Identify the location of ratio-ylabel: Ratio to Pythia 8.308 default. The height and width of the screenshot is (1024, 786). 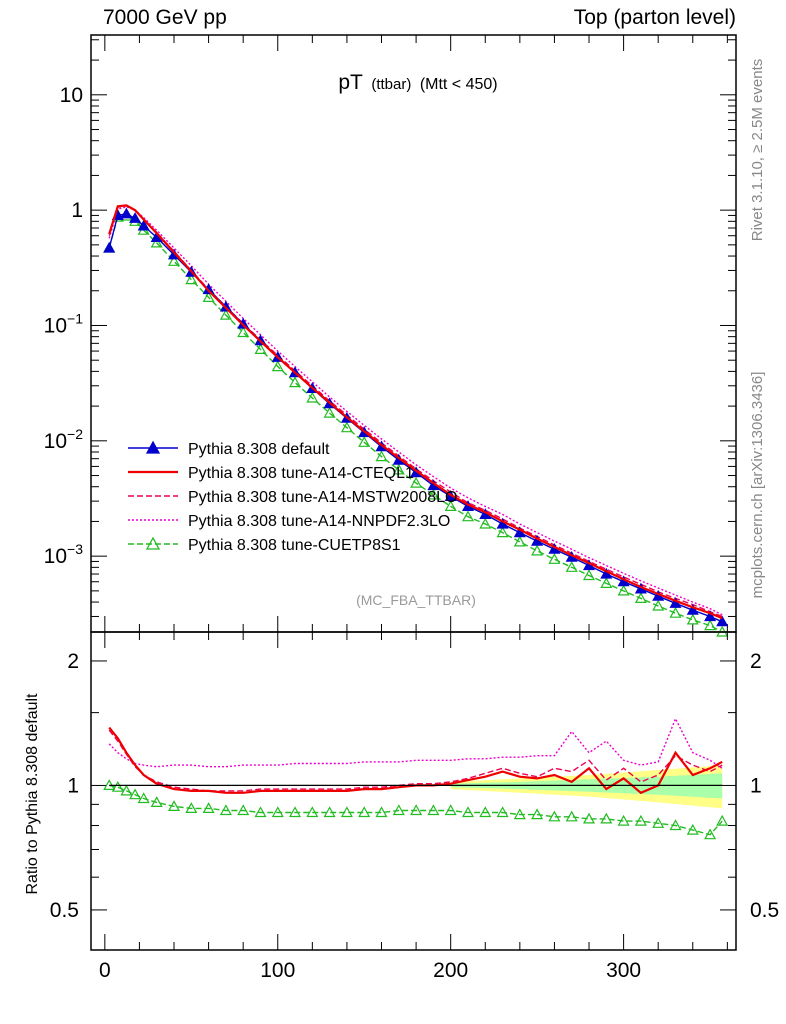
(32, 794).